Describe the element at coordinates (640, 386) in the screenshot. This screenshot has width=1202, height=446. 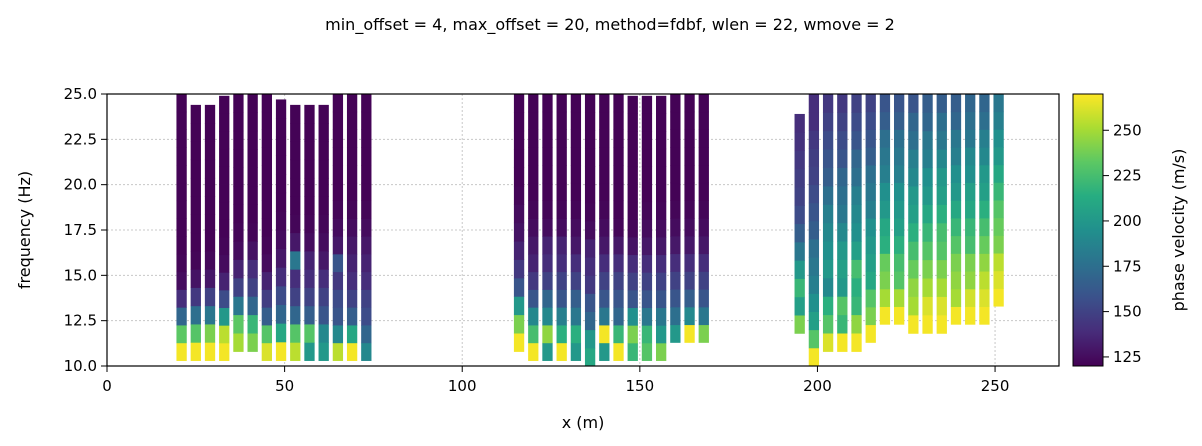
I see `x-tick-label: 150` at that location.